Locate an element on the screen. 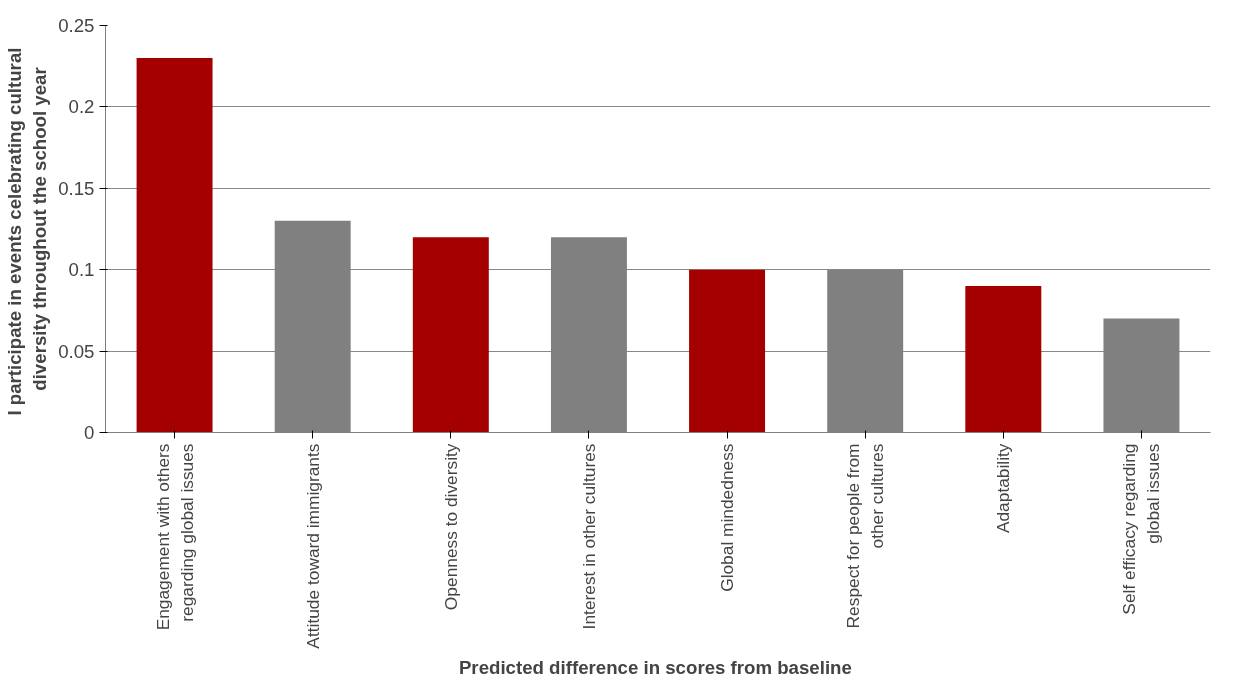  y-tick-label: 0.2 is located at coordinates (81, 107).